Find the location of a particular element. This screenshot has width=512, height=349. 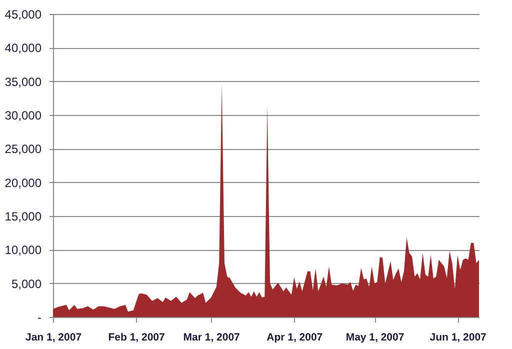

y-tick-label: 5,000 is located at coordinates (26, 283).